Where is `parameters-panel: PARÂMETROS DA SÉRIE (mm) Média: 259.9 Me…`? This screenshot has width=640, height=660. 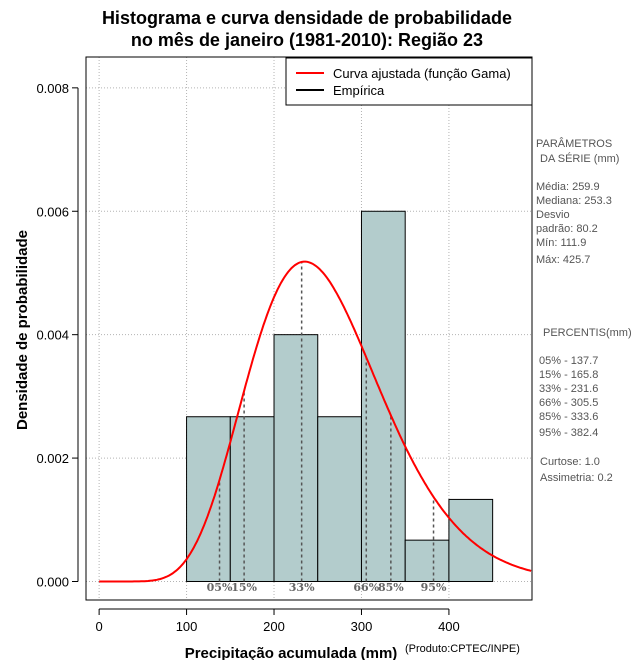
parameters-panel: PARÂMETROS DA SÉRIE (mm) Média: 259.9 Me… is located at coordinates (577, 201).